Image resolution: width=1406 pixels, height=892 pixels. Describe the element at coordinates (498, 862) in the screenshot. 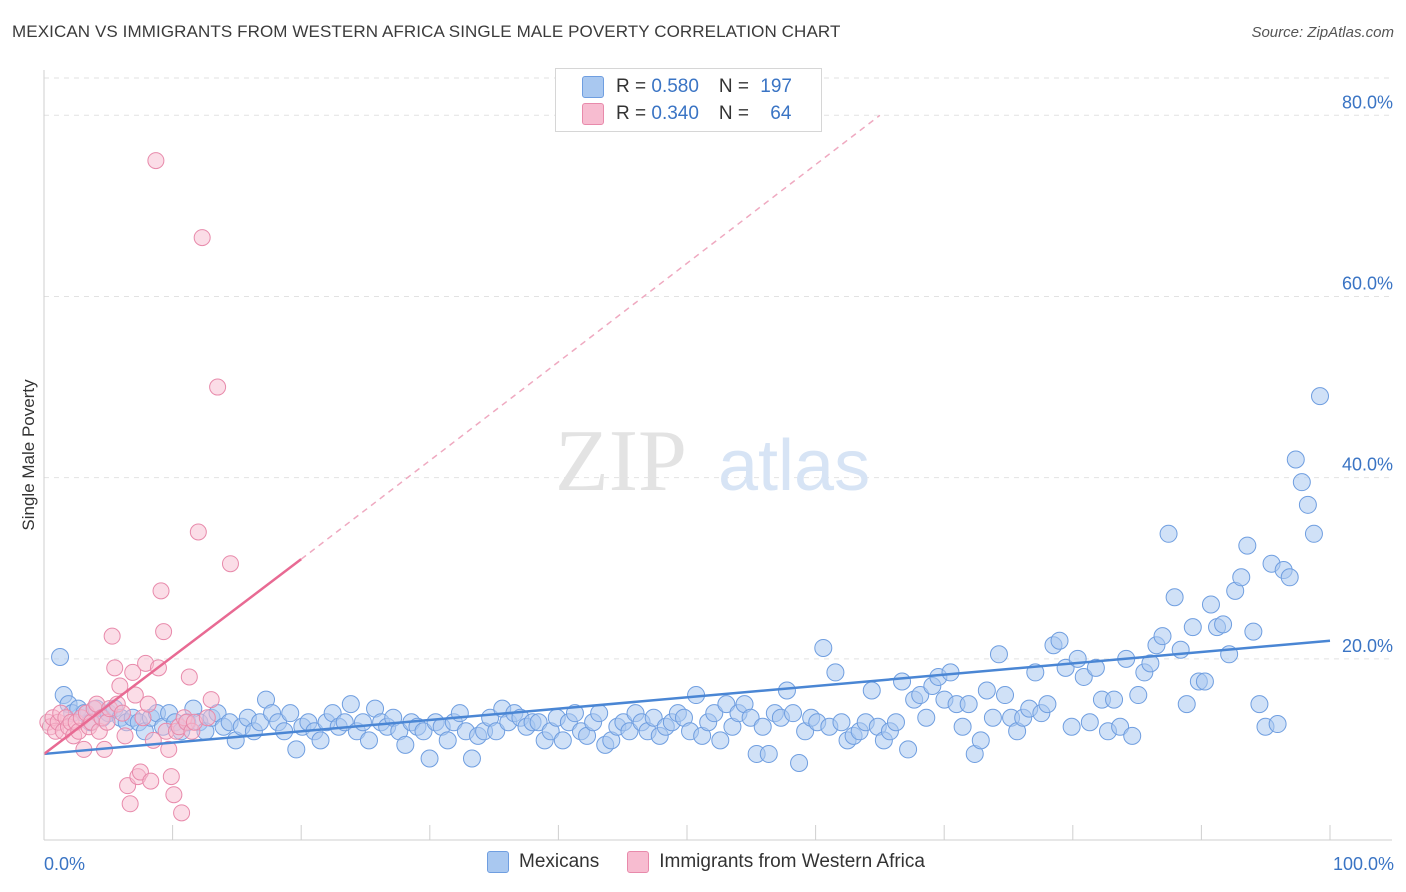

I see `series-swatch-mexicans` at that location.